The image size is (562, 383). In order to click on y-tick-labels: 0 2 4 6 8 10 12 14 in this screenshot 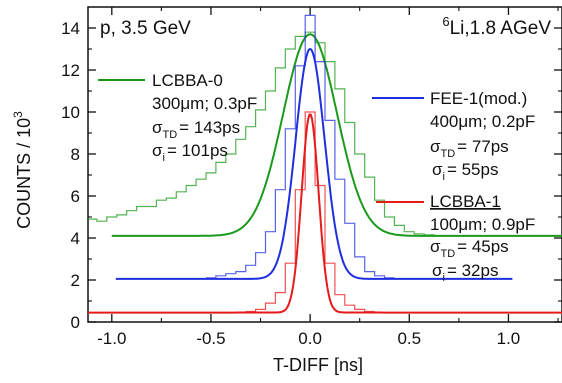, I will do `click(70, 175)`.